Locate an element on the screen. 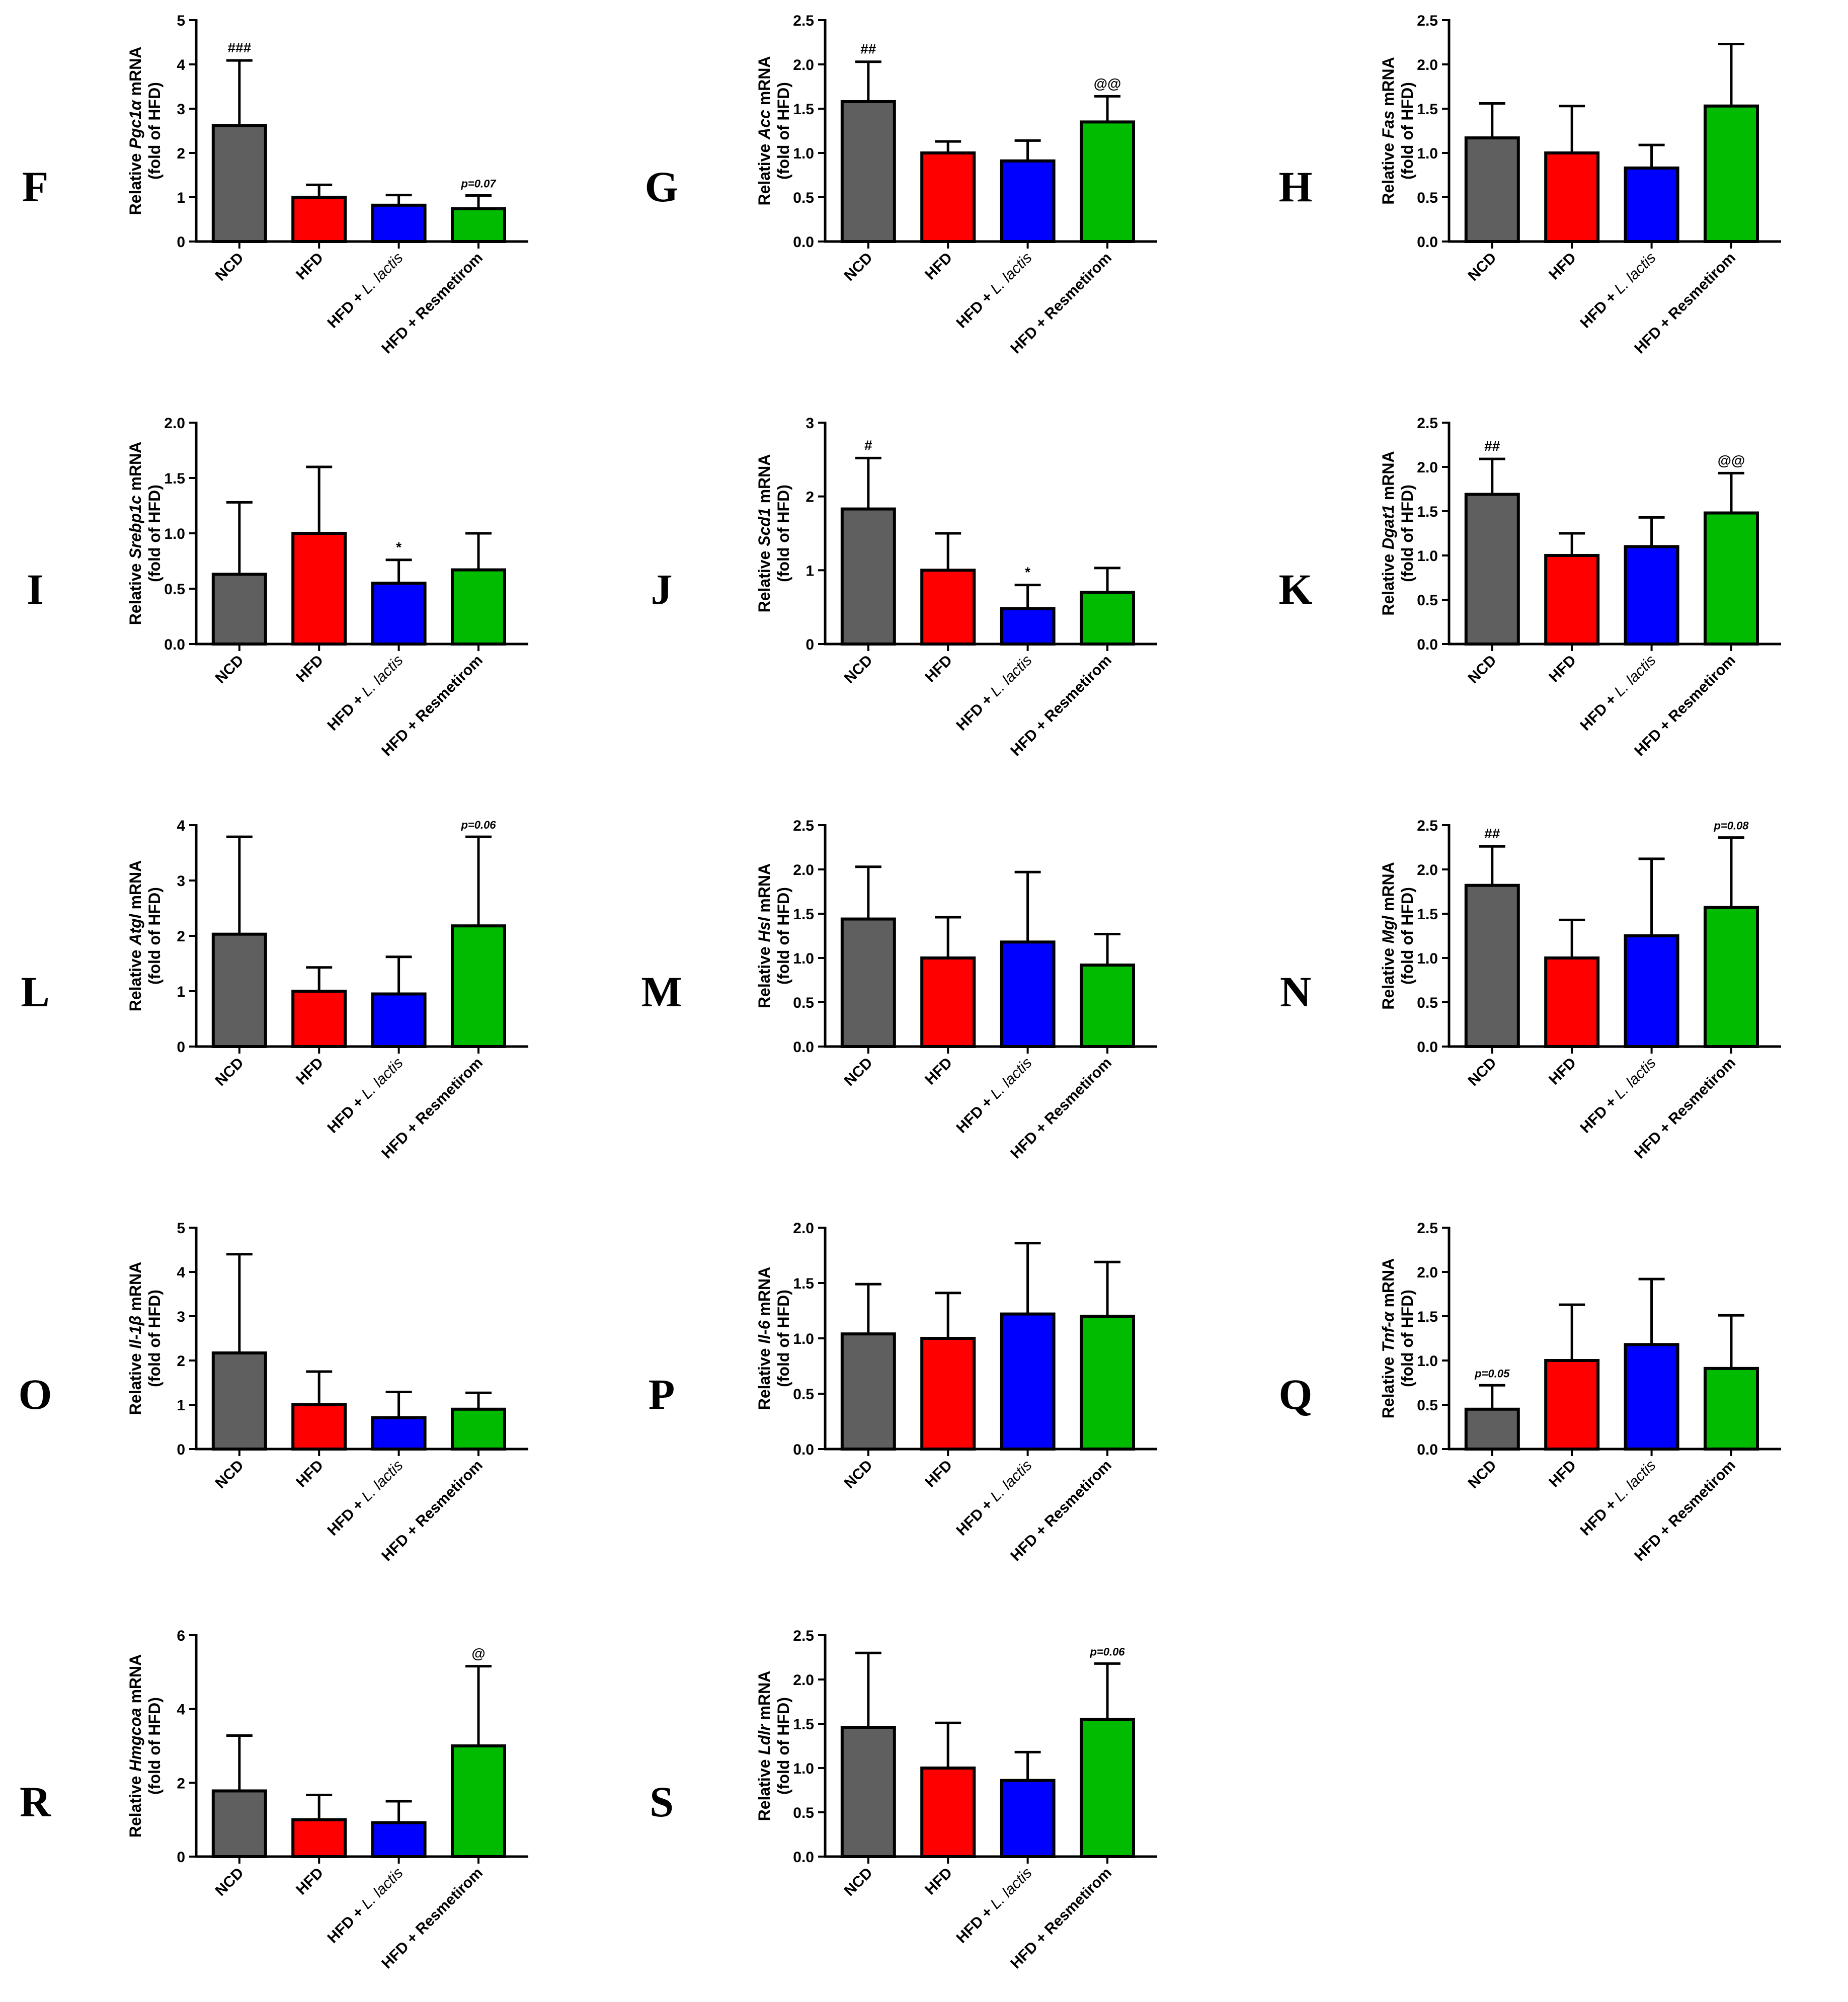 This screenshot has width=1848, height=2002. panel-l-y-label: Relative Atgl mRNA is located at coordinates (135, 936).